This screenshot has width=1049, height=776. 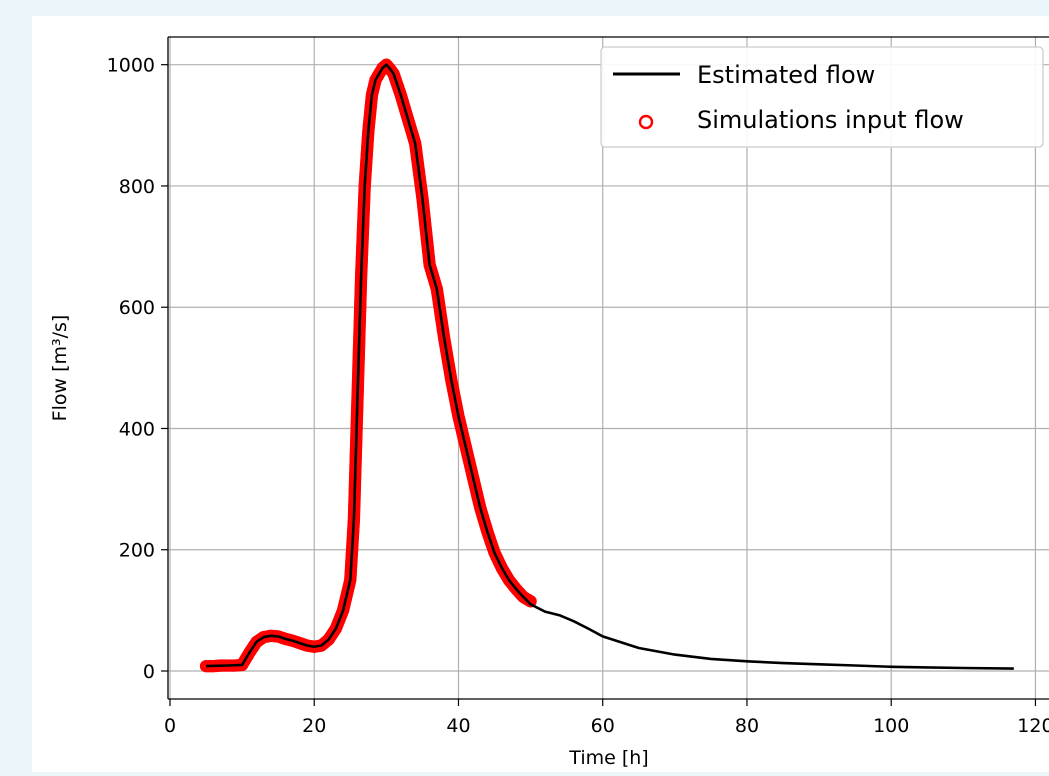 I want to click on x-tick-label: 0, so click(x=170, y=726).